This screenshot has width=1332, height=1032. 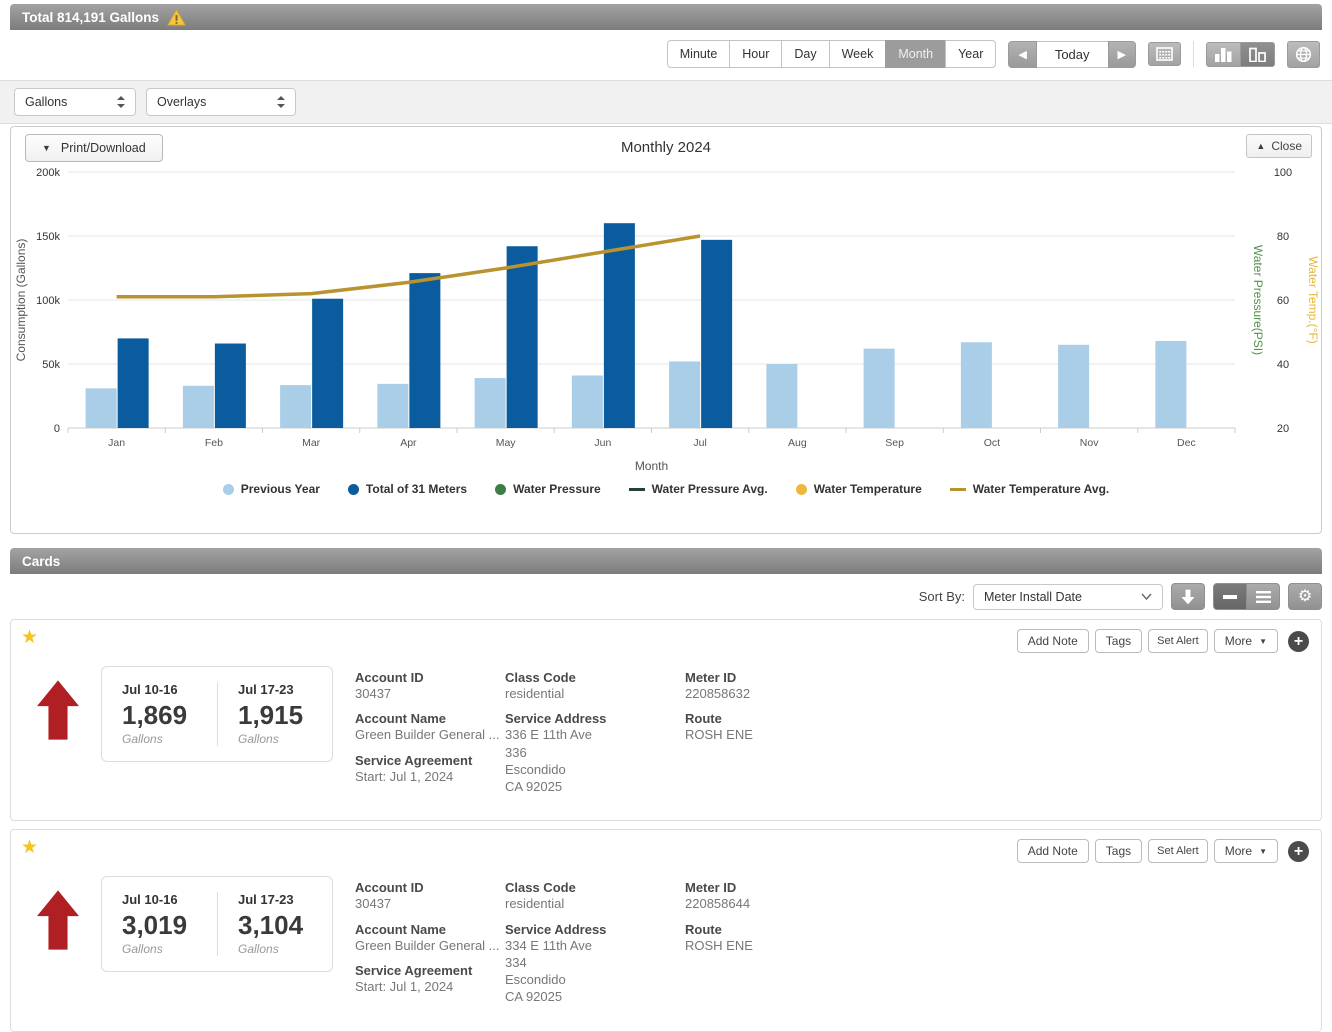 What do you see at coordinates (557, 489) in the screenshot?
I see `legend-label: Water Pressure` at bounding box center [557, 489].